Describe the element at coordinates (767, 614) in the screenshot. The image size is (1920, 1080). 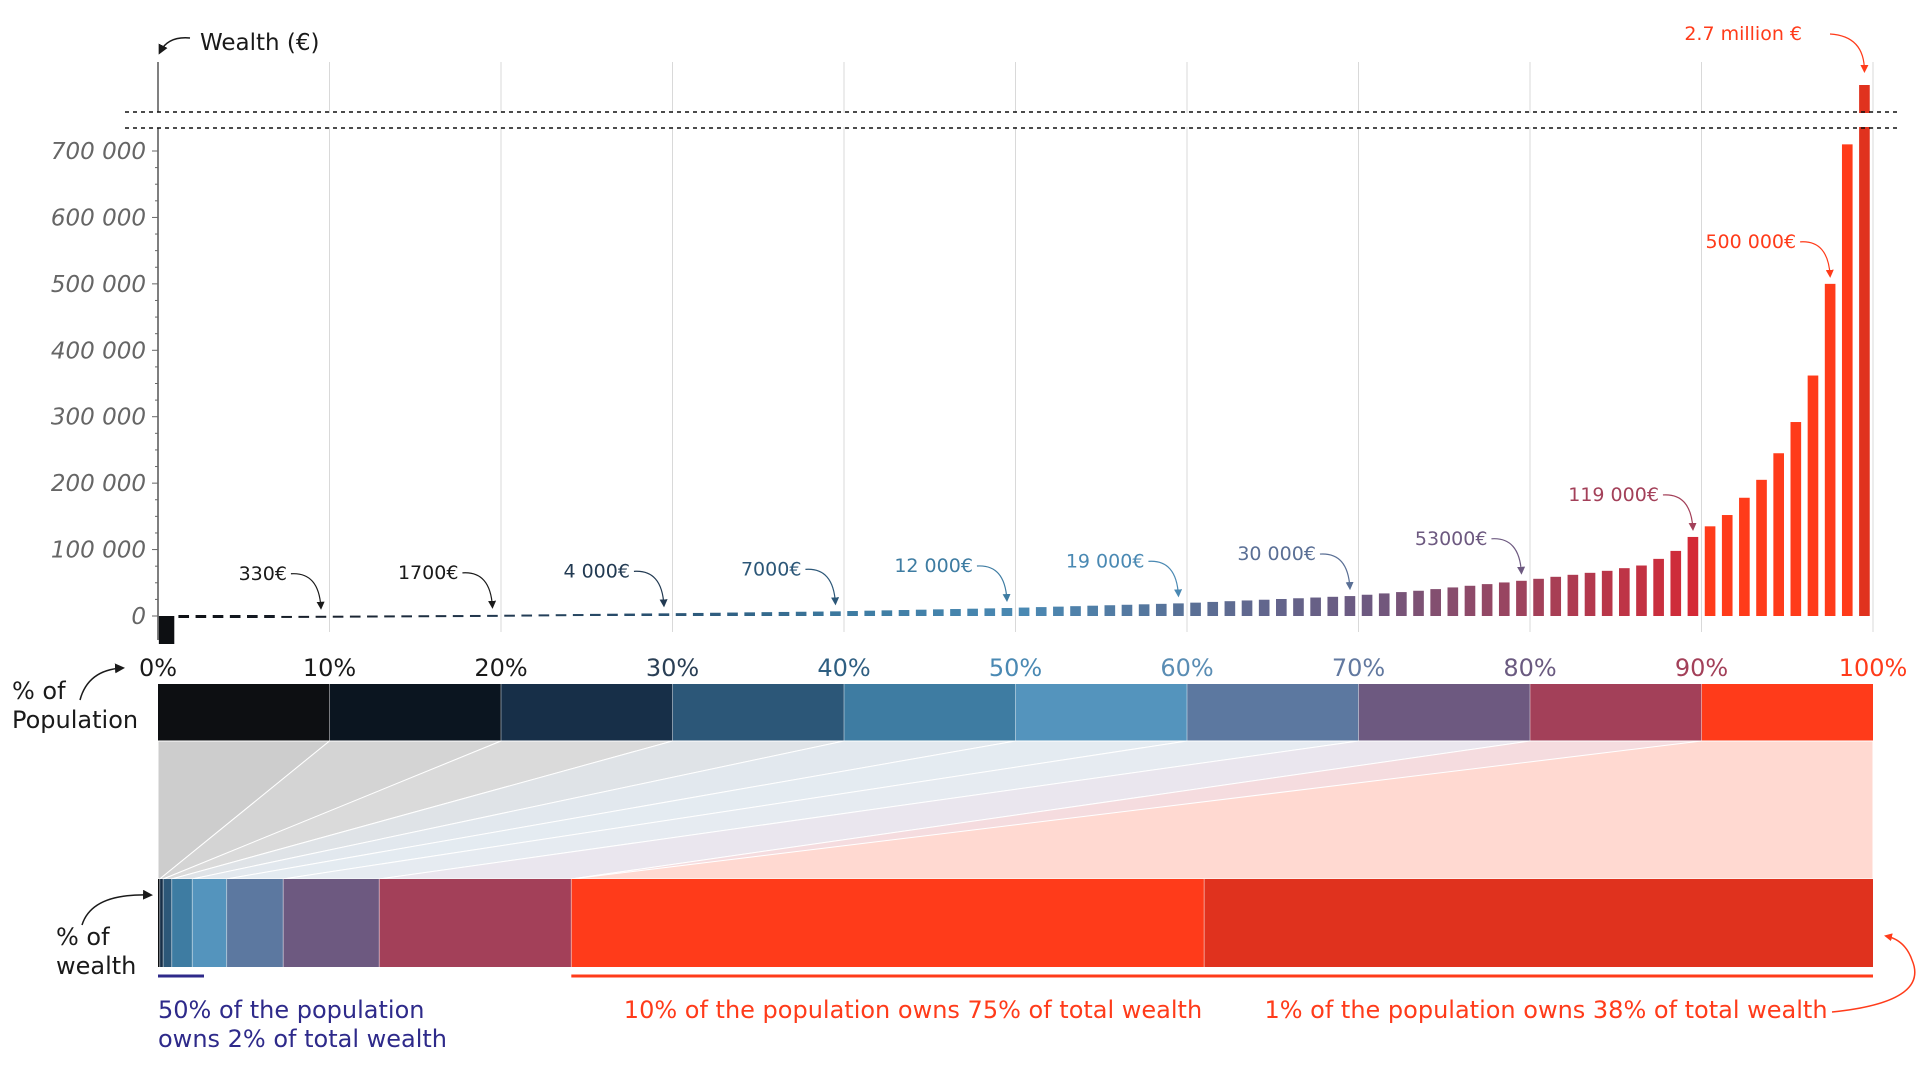
I see `bar-p36` at that location.